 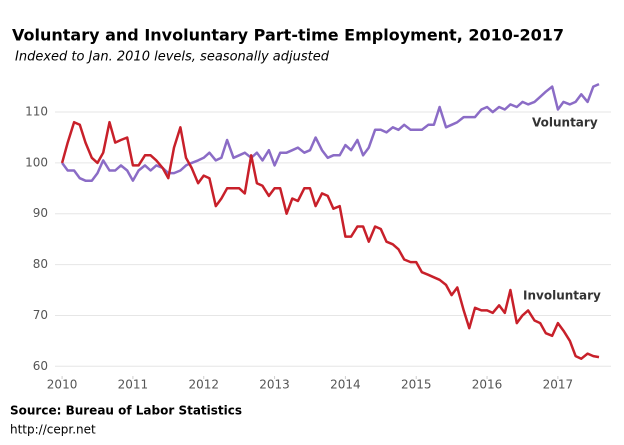 I want to click on series-label: Voluntary, so click(x=565, y=123).